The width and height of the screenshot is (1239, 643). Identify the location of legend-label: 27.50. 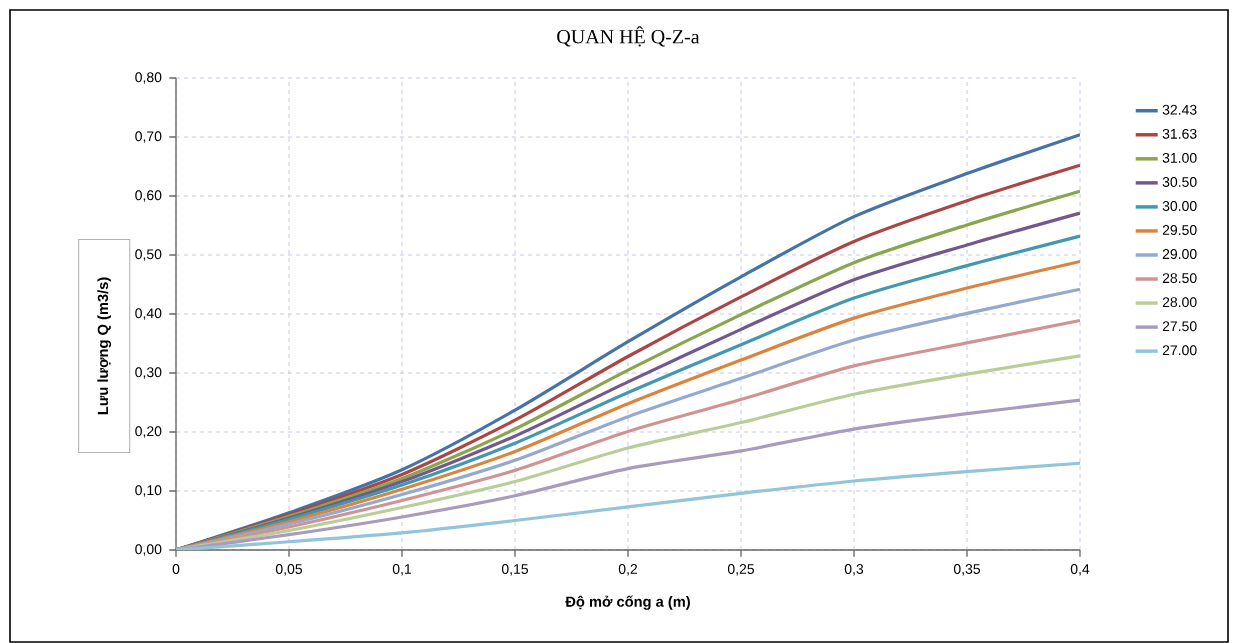
(1179, 326).